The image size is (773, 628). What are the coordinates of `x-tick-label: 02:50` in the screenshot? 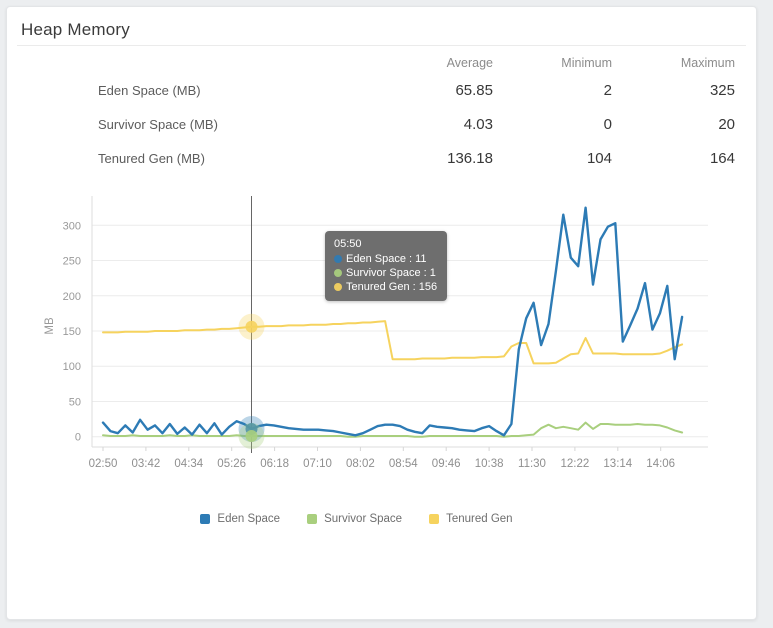 It's located at (103, 464).